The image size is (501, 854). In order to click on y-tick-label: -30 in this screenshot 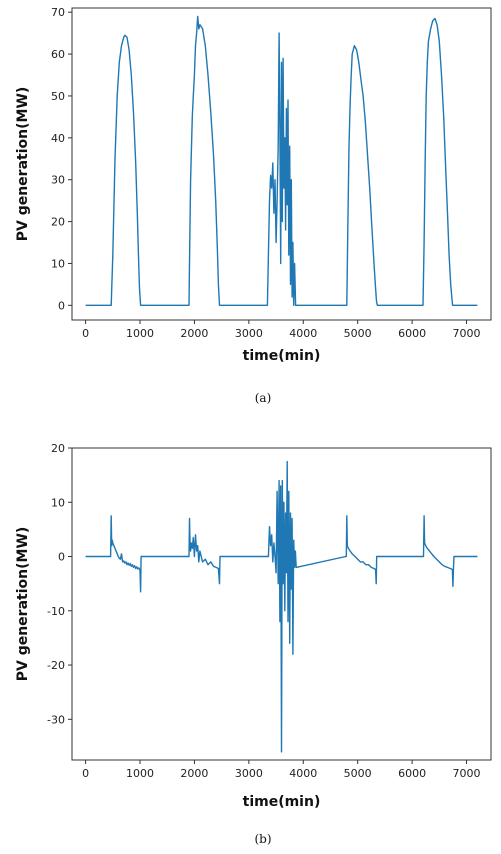, I will do `click(56, 719)`.